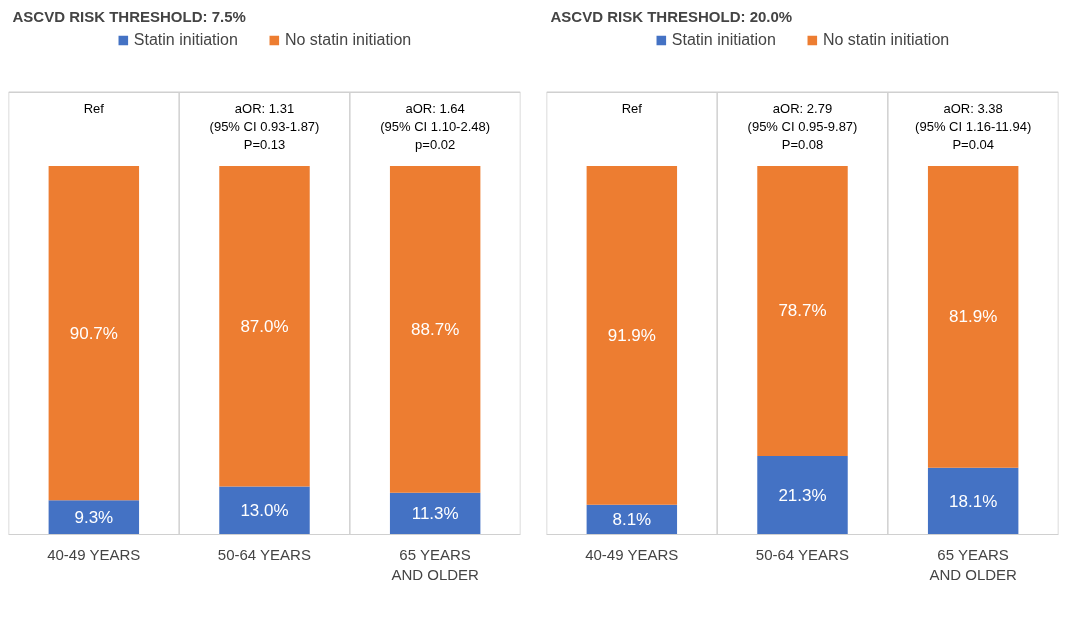 The height and width of the screenshot is (618, 1084). I want to click on data-label: 9.3%, so click(94, 517).